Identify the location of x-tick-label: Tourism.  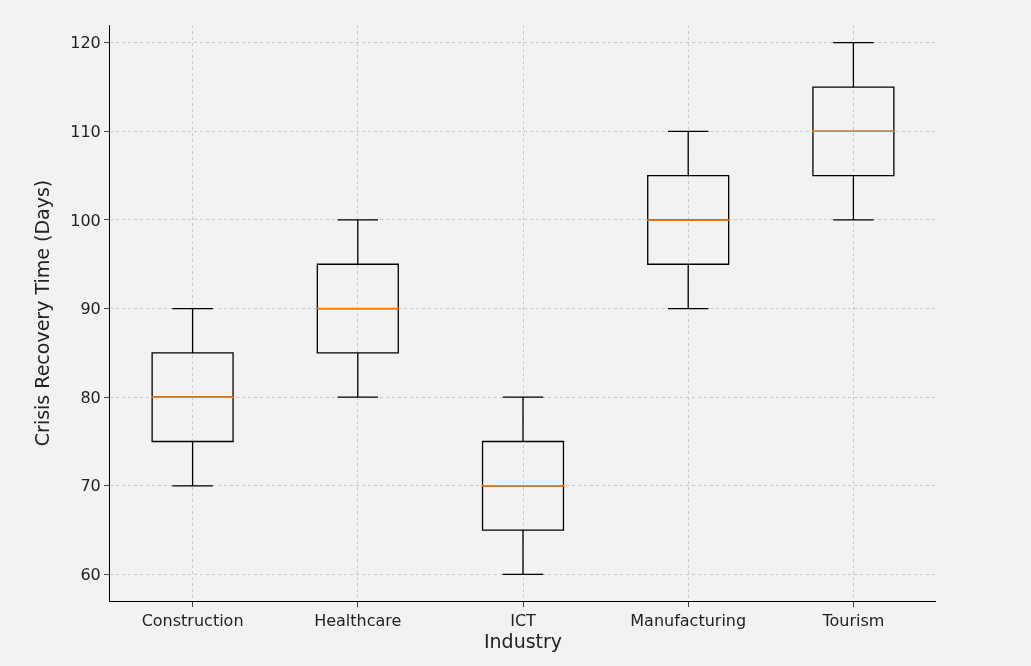
(853, 621).